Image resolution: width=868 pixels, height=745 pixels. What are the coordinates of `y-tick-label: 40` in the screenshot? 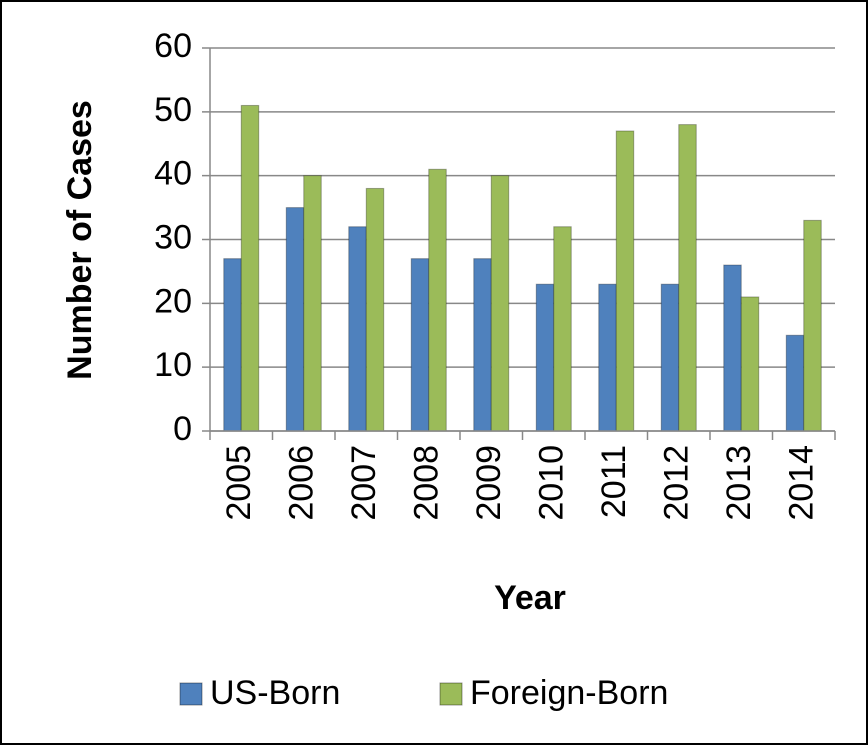 It's located at (173, 174).